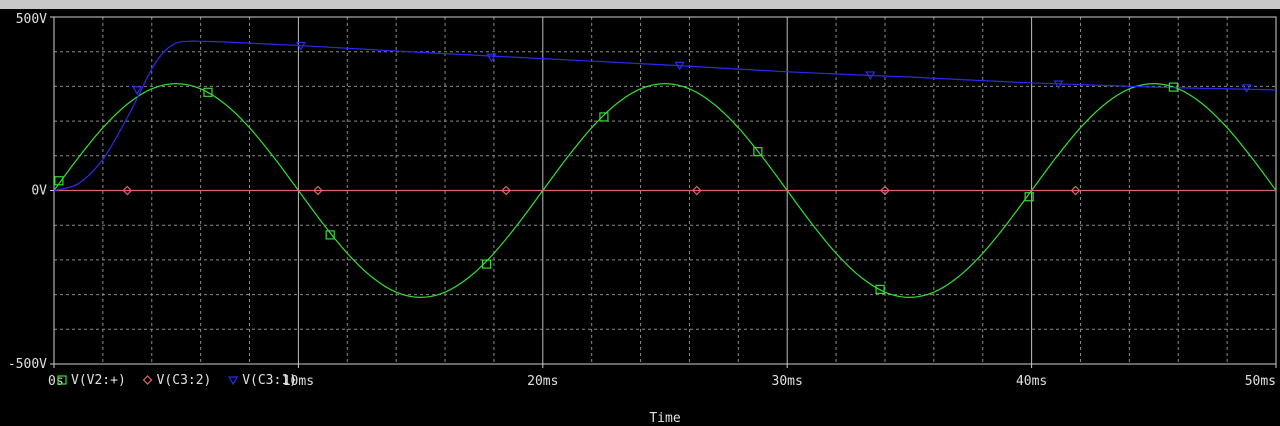 This screenshot has width=1280, height=426. I want to click on series-c3-1-legend-label: V(C3:1), so click(269, 380).